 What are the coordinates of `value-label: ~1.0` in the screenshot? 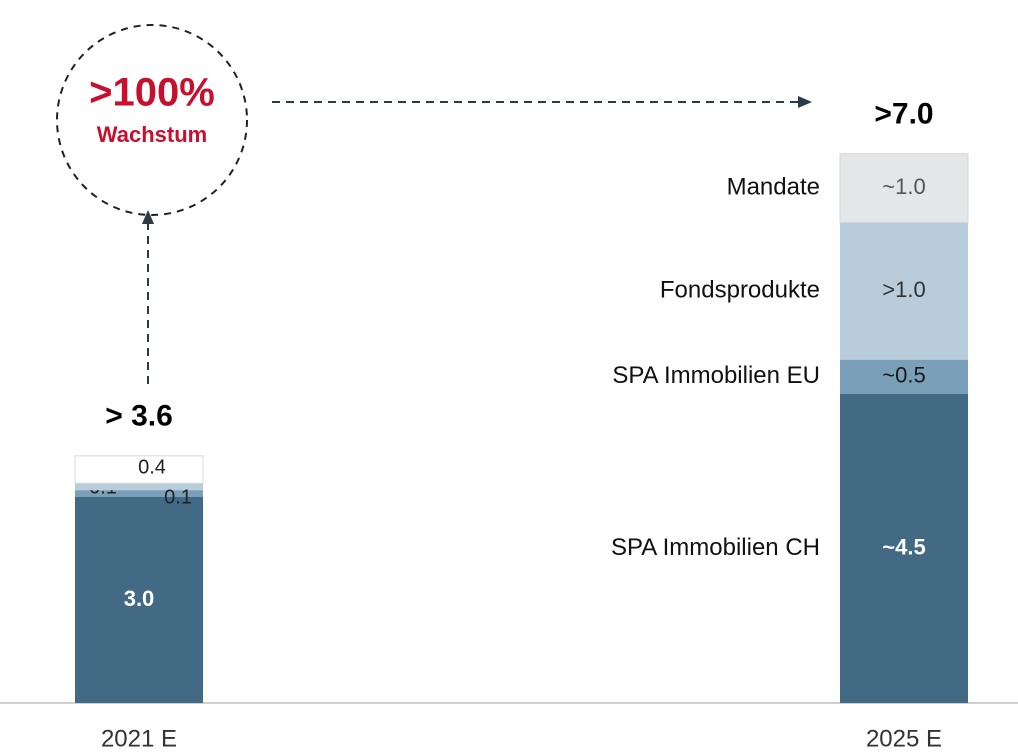 It's located at (903, 186).